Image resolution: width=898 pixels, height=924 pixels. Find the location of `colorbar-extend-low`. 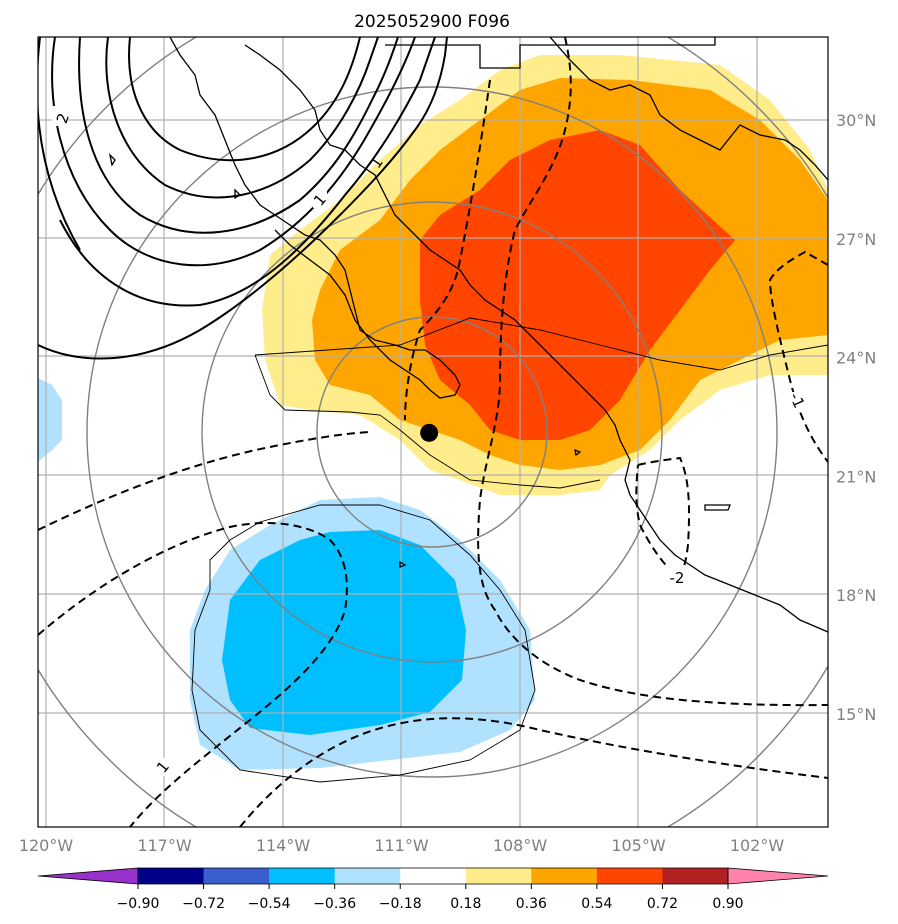

colorbar-extend-low is located at coordinates (88, 876).